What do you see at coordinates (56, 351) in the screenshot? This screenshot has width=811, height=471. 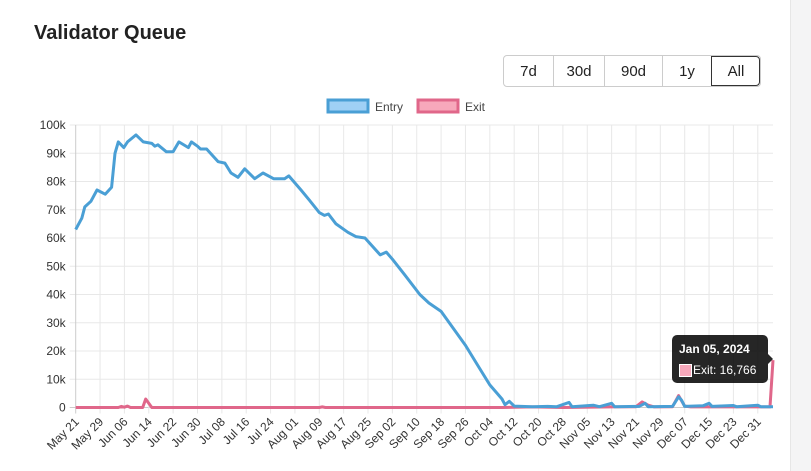 I see `y-tick-label: 20k` at bounding box center [56, 351].